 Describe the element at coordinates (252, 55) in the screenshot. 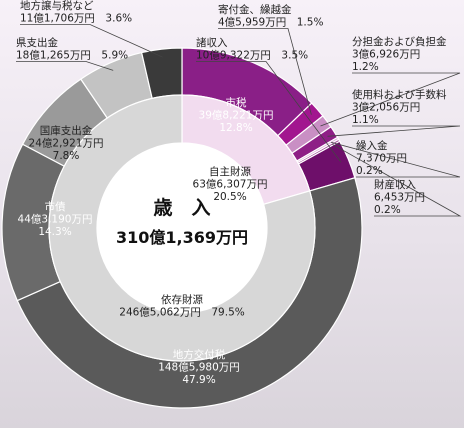

I see `slice-label-6-line-1: 10億9,322万円 3.5%` at that location.